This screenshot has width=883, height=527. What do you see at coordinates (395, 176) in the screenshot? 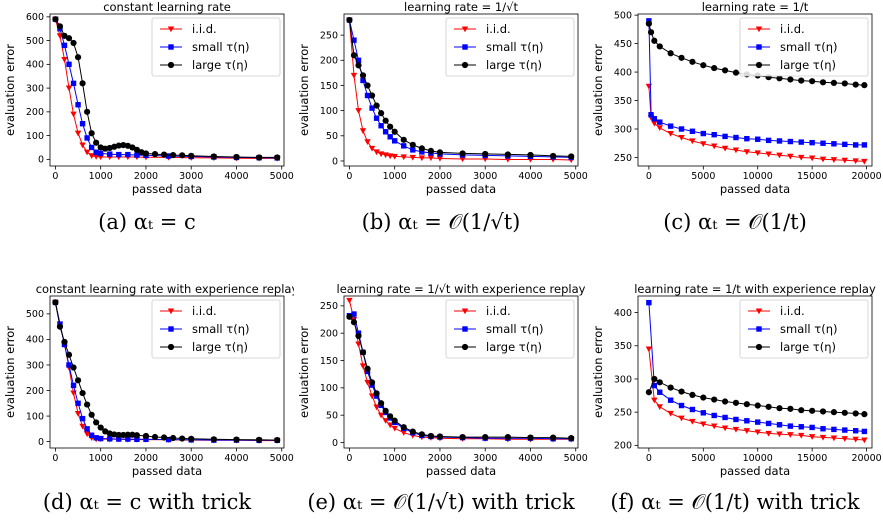
I see `x-tick-label: 1000` at bounding box center [395, 176].